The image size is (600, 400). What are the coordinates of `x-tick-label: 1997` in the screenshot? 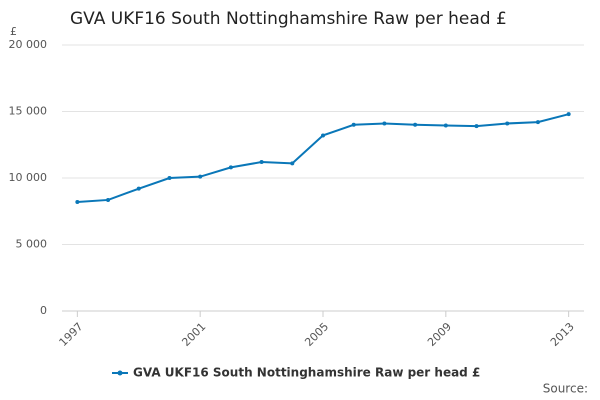 It's located at (71, 334).